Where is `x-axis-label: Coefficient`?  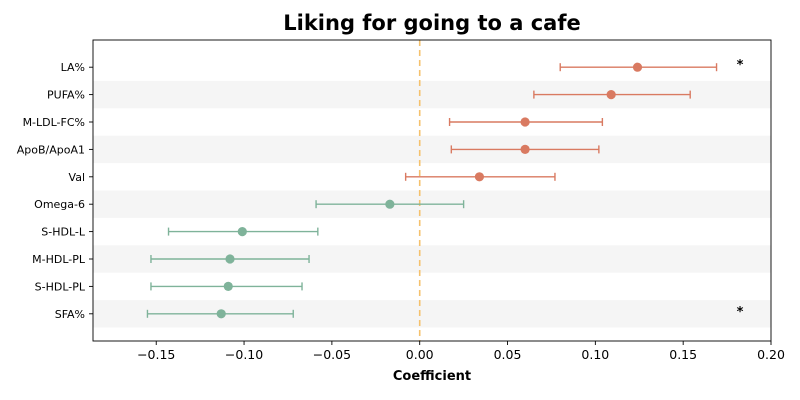 x-axis-label: Coefficient is located at coordinates (432, 376).